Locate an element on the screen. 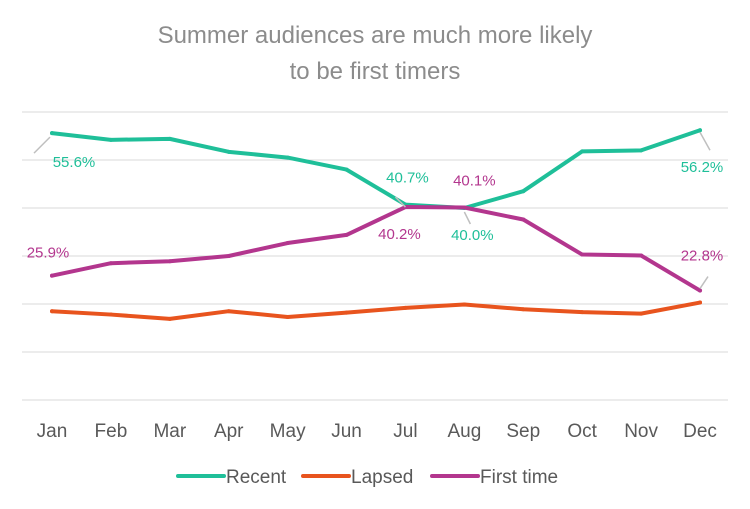 Image resolution: width=750 pixels, height=509 pixels. series-line-recent is located at coordinates (376, 169).